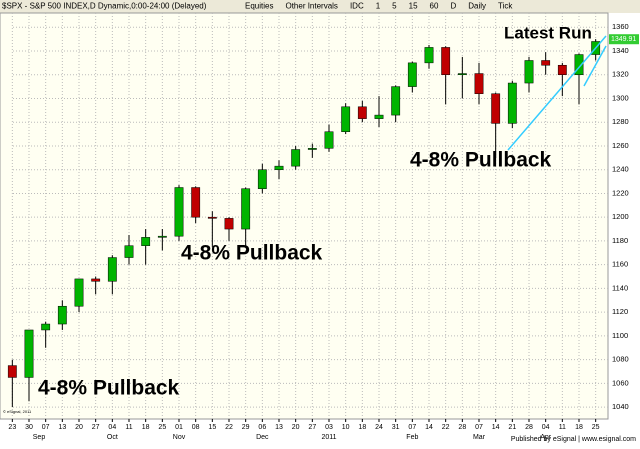 The width and height of the screenshot is (640, 449). I want to click on y-tick-label: 1240, so click(620, 169).